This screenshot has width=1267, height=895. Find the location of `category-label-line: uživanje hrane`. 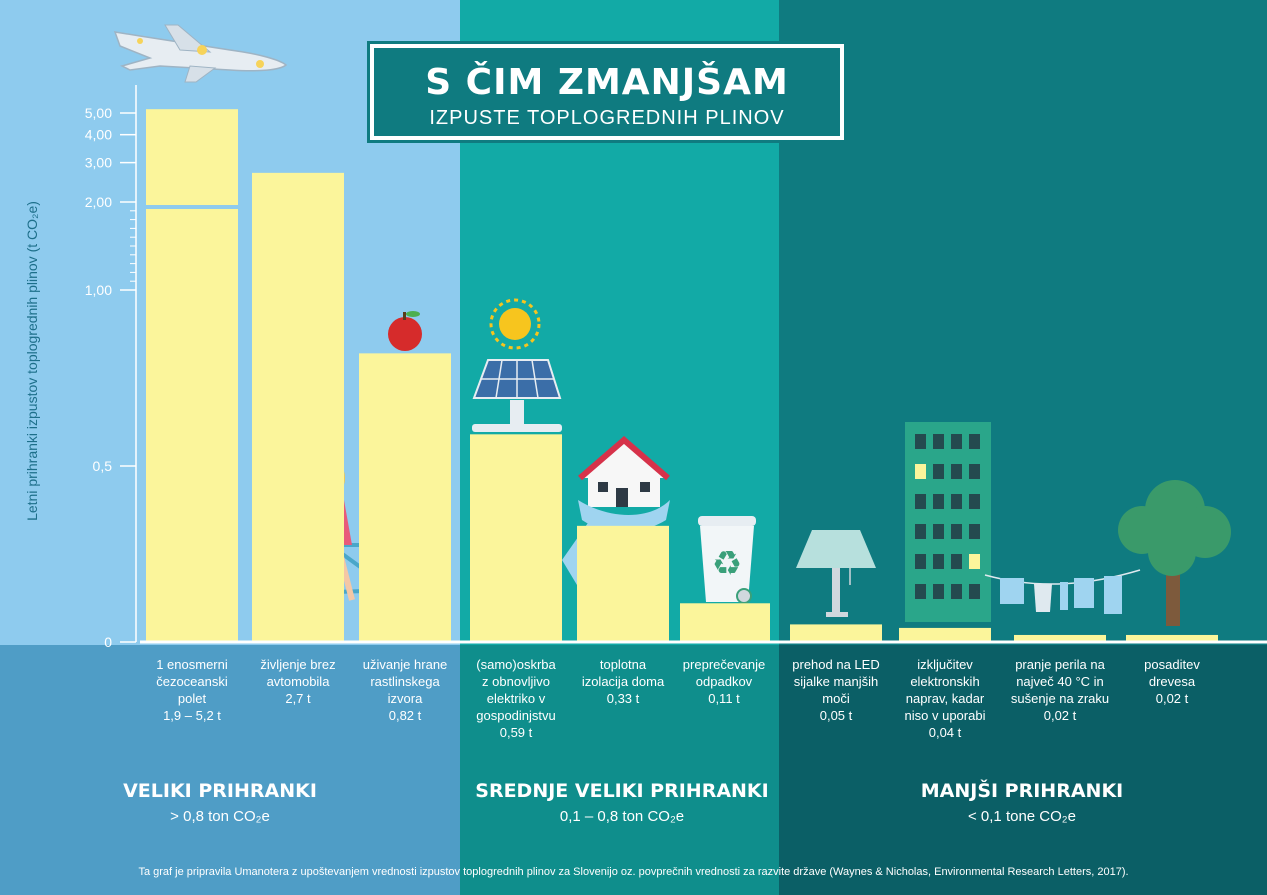

category-label-line: uživanje hrane is located at coordinates (405, 664).